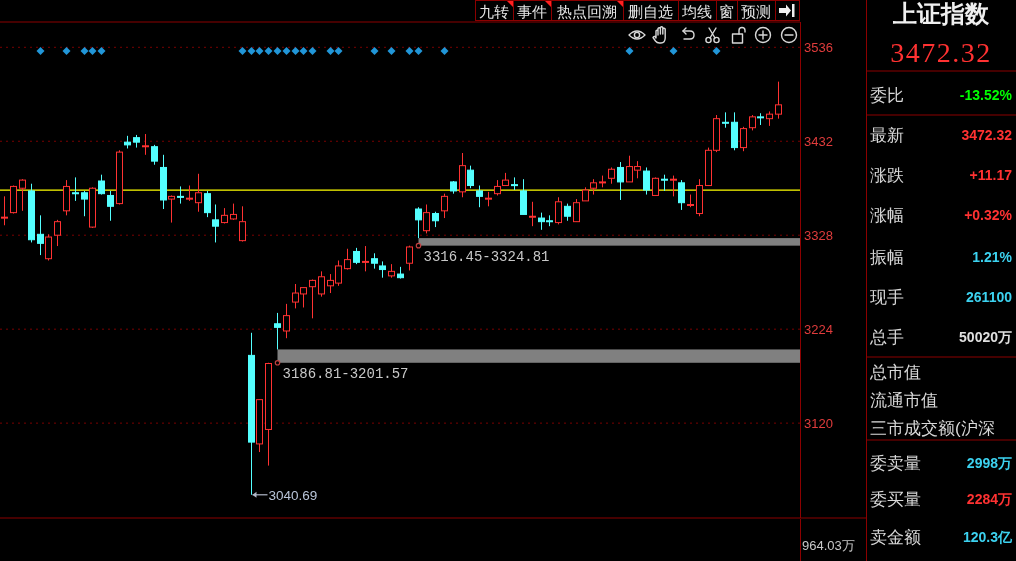 The image size is (1016, 561). I want to click on category-label: 总市值, so click(895, 372).